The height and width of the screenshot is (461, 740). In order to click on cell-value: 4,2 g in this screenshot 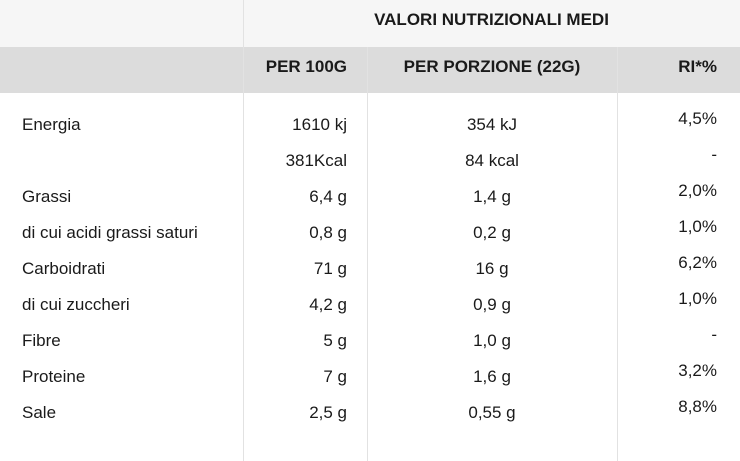, I will do `click(328, 304)`.